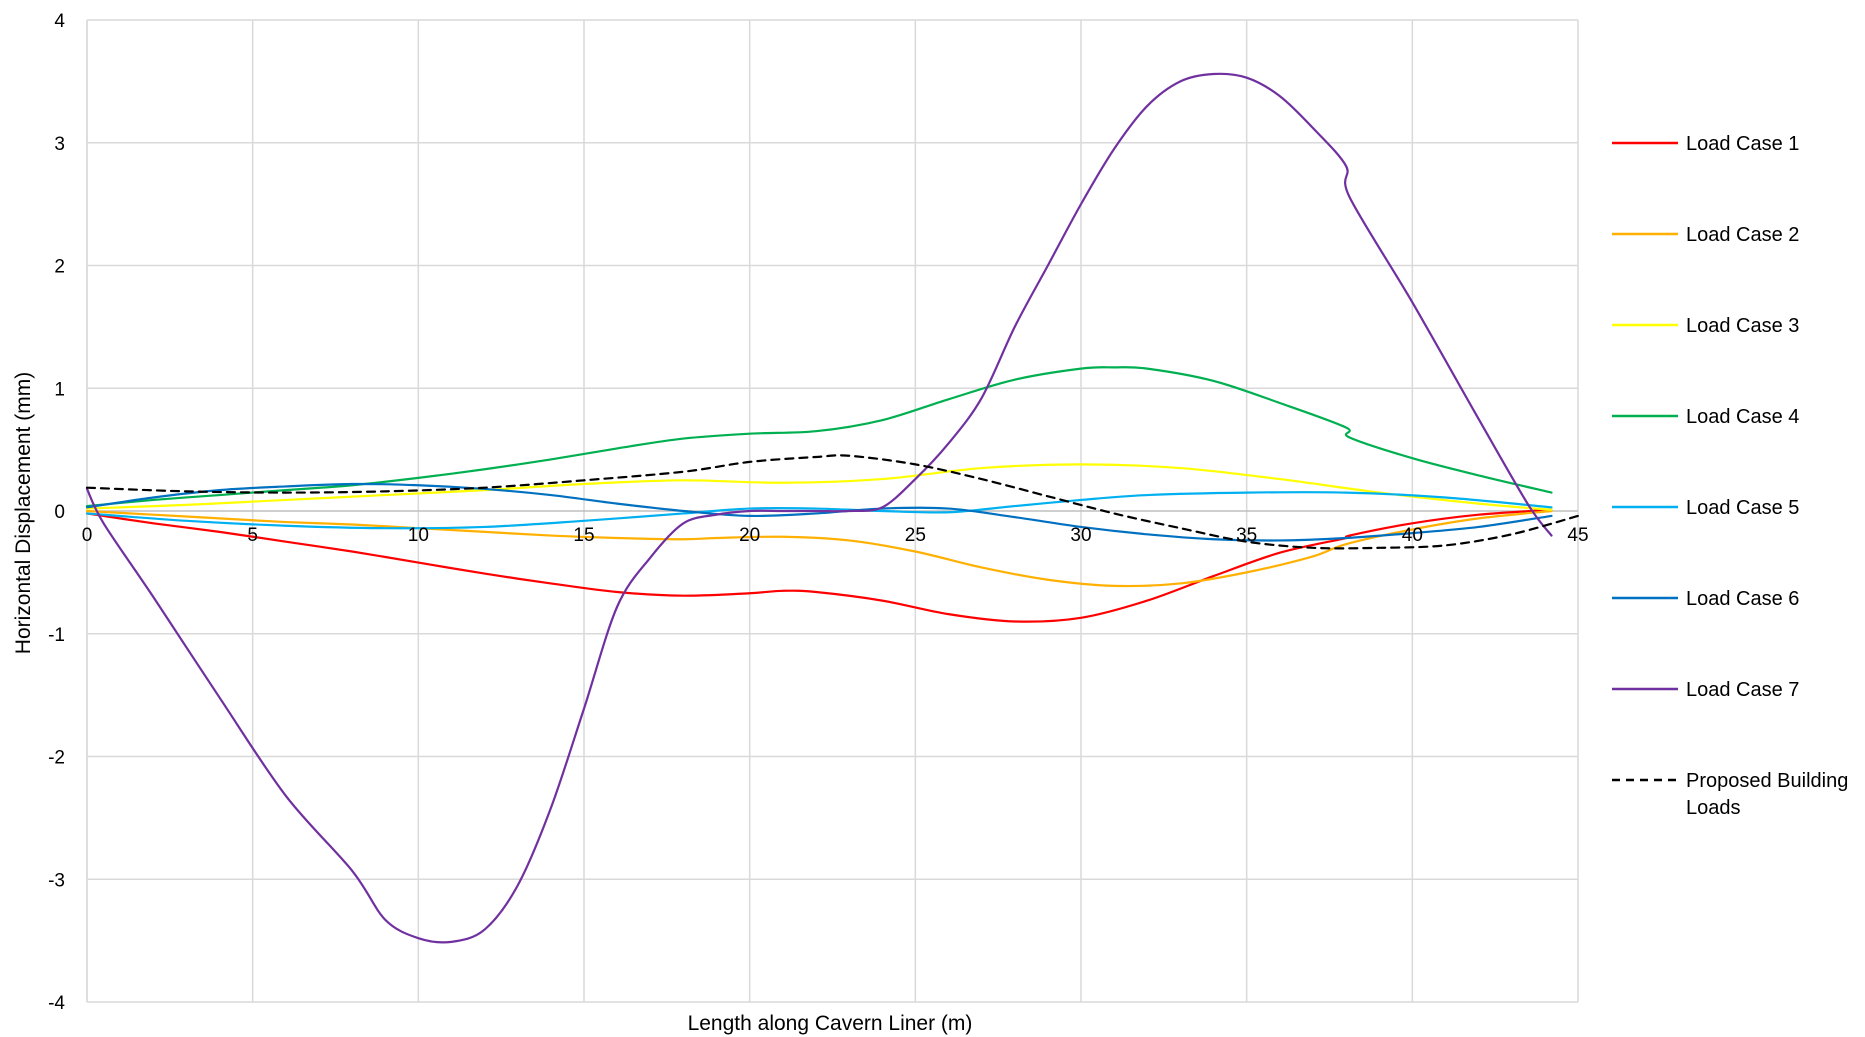  What do you see at coordinates (87, 535) in the screenshot?
I see `x-tick-label: 0` at bounding box center [87, 535].